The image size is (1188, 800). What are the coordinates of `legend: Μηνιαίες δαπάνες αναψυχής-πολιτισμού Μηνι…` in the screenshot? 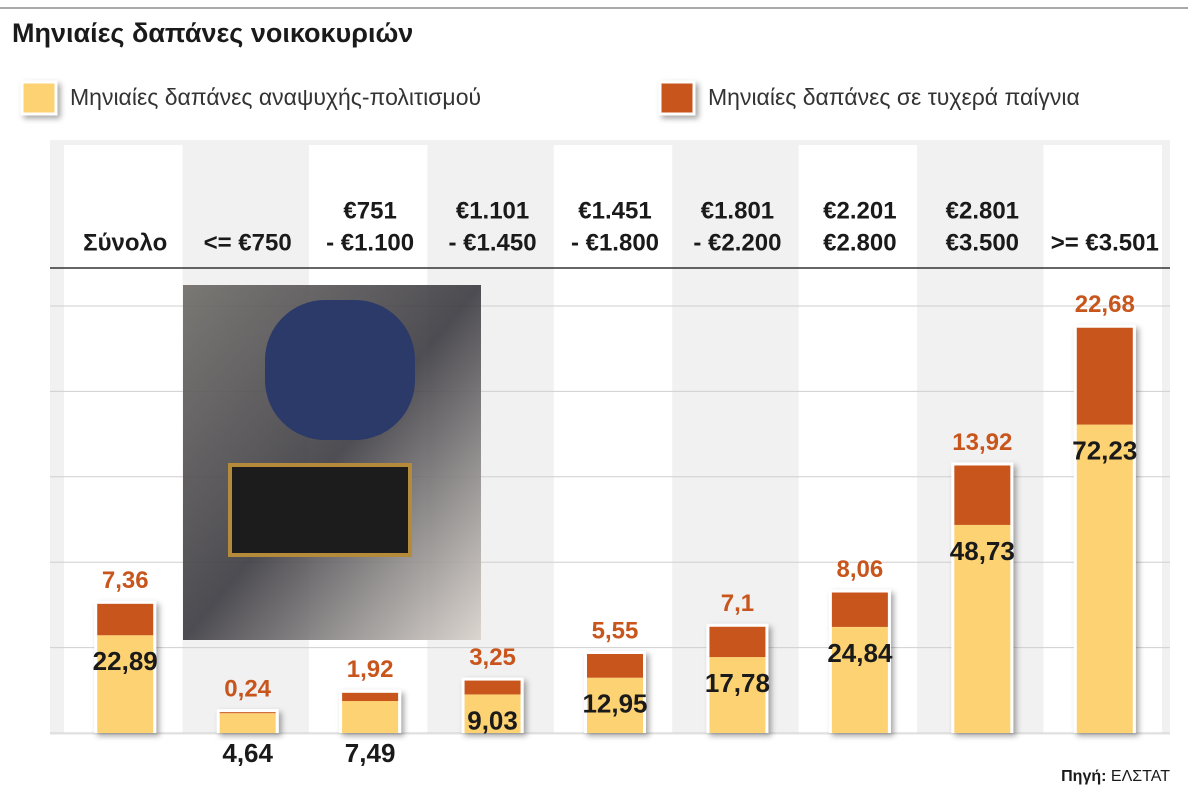 It's located at (550, 98).